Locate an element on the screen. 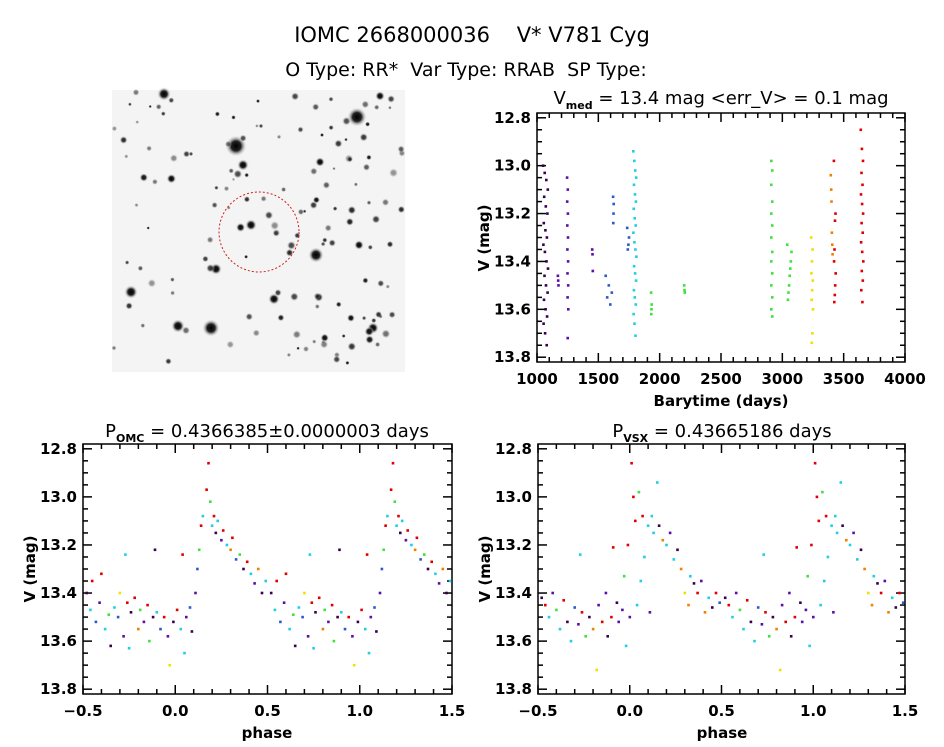 The height and width of the screenshot is (747, 944). y-tick-label: 13.4 is located at coordinates (512, 261).